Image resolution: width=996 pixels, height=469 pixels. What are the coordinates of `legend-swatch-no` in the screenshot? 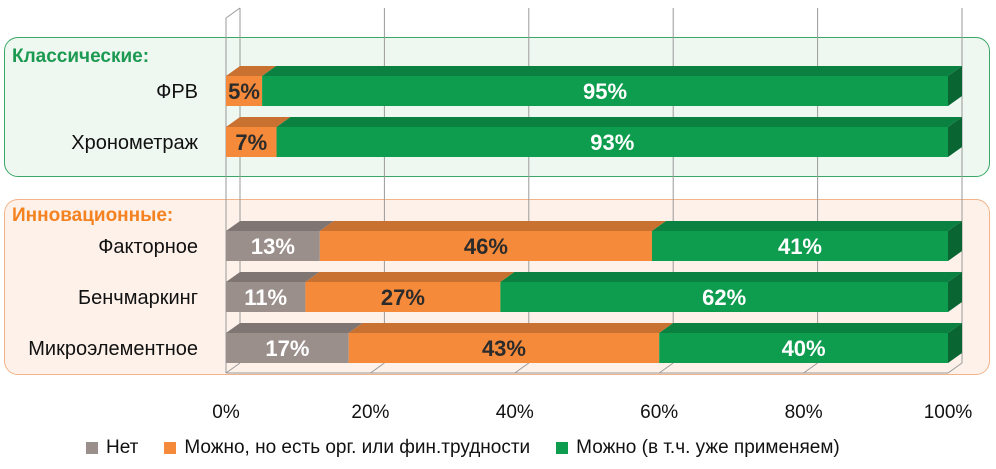 It's located at (92, 448).